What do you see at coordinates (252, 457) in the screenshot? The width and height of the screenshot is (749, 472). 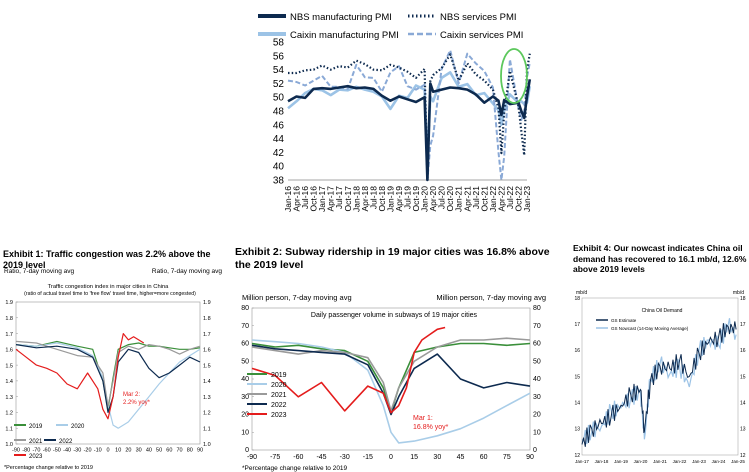 I see `ex2-x-tick: -90` at bounding box center [252, 457].